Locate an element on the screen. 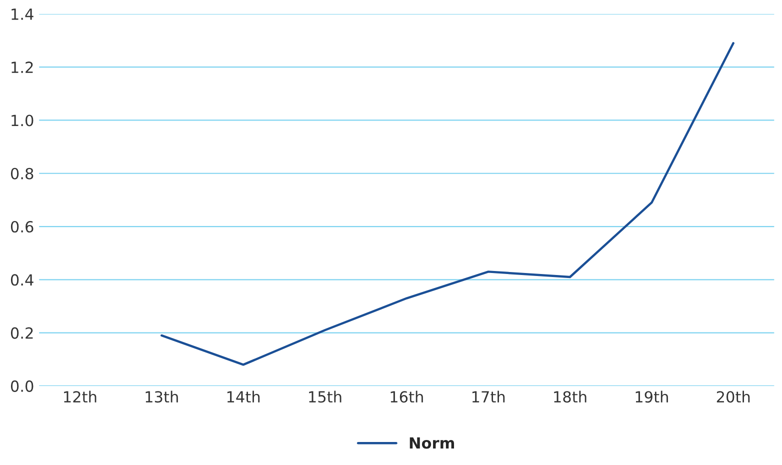 This screenshot has width=782, height=465. y-tick-label: 1.0 is located at coordinates (23, 120).